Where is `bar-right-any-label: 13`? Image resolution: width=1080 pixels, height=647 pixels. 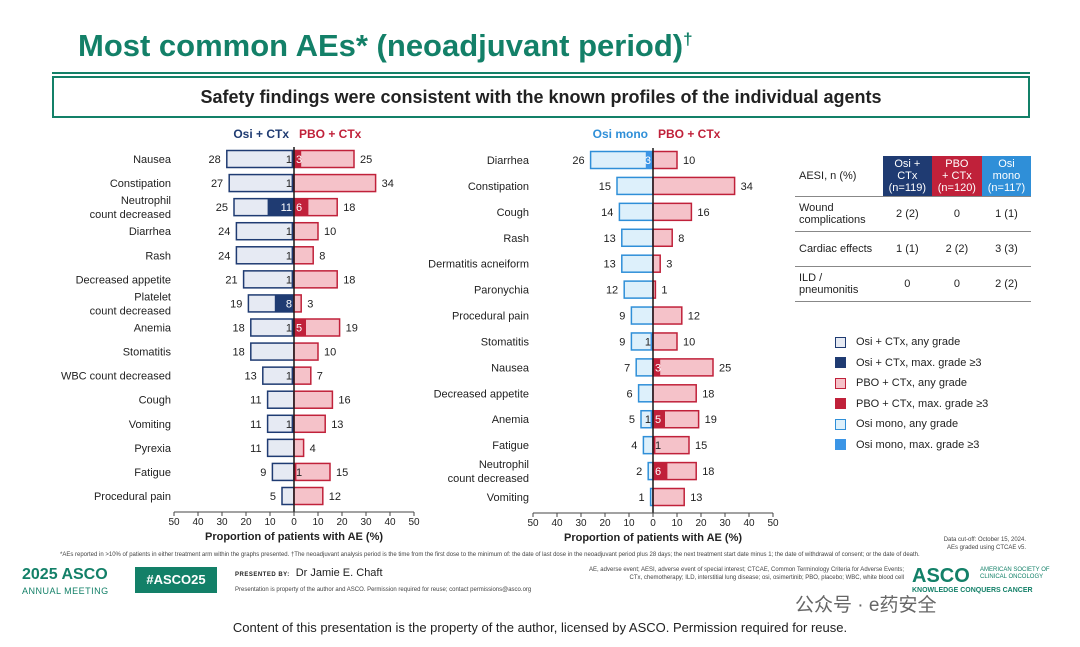 bar-right-any-label: 13 is located at coordinates (696, 498).